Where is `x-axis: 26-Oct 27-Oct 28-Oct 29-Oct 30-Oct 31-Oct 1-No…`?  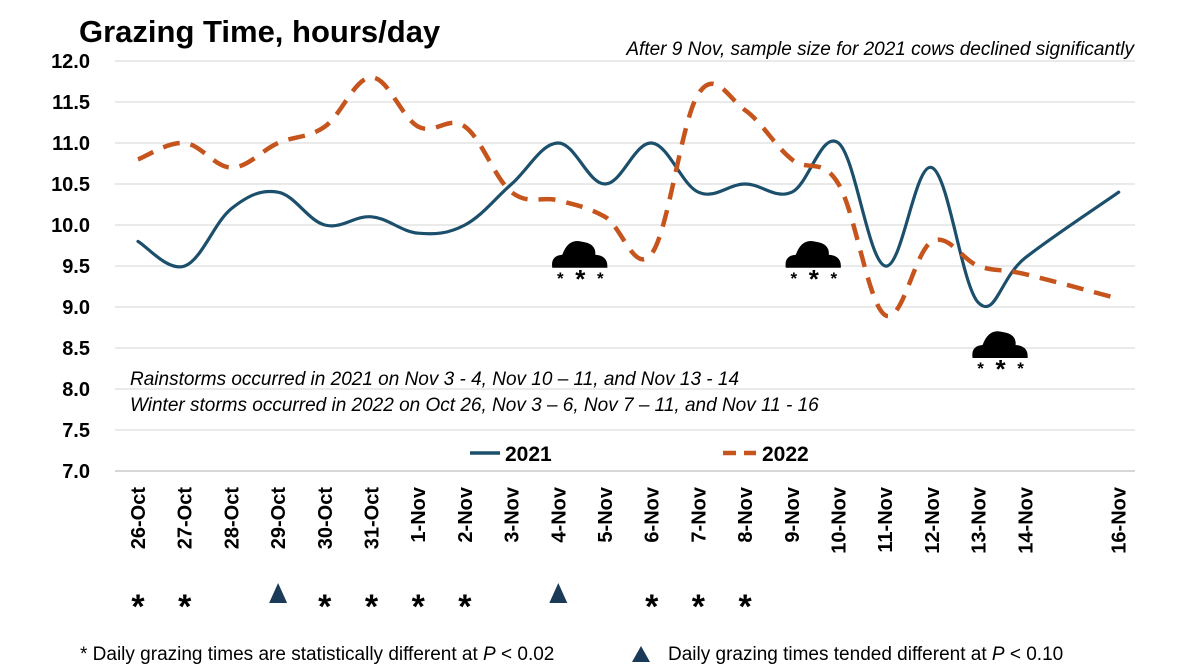 x-axis: 26-Oct 27-Oct 28-Oct 29-Oct 30-Oct 31-Oct 1-No… is located at coordinates (629, 520).